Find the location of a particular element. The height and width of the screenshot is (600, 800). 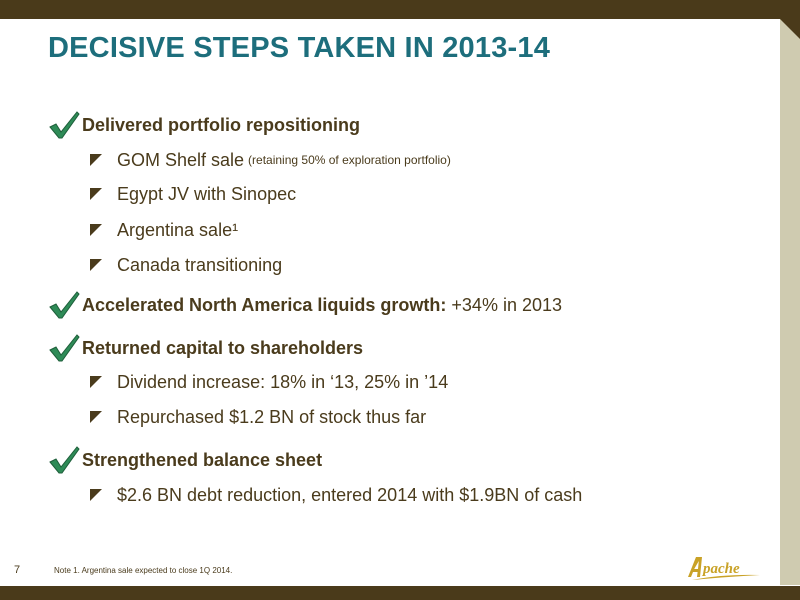

sub-bullet-3-2-text: Repurchased $1.2 BN of stock thus far is located at coordinates (272, 416).